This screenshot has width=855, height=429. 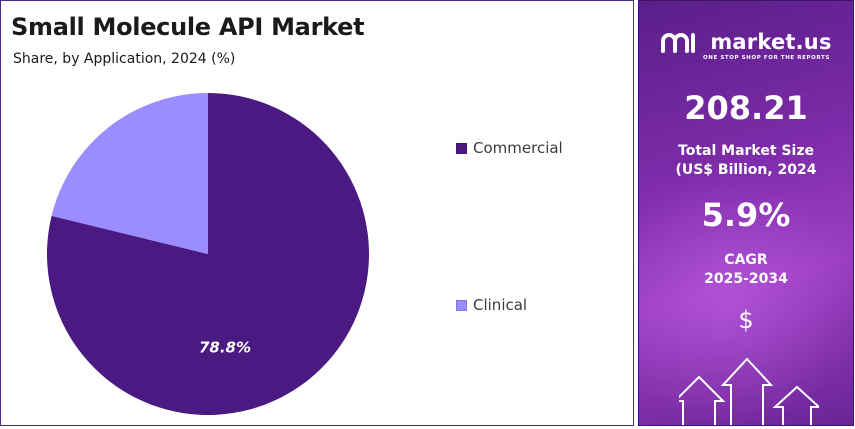 I want to click on legend-label-commercial: Commercial, so click(x=518, y=148).